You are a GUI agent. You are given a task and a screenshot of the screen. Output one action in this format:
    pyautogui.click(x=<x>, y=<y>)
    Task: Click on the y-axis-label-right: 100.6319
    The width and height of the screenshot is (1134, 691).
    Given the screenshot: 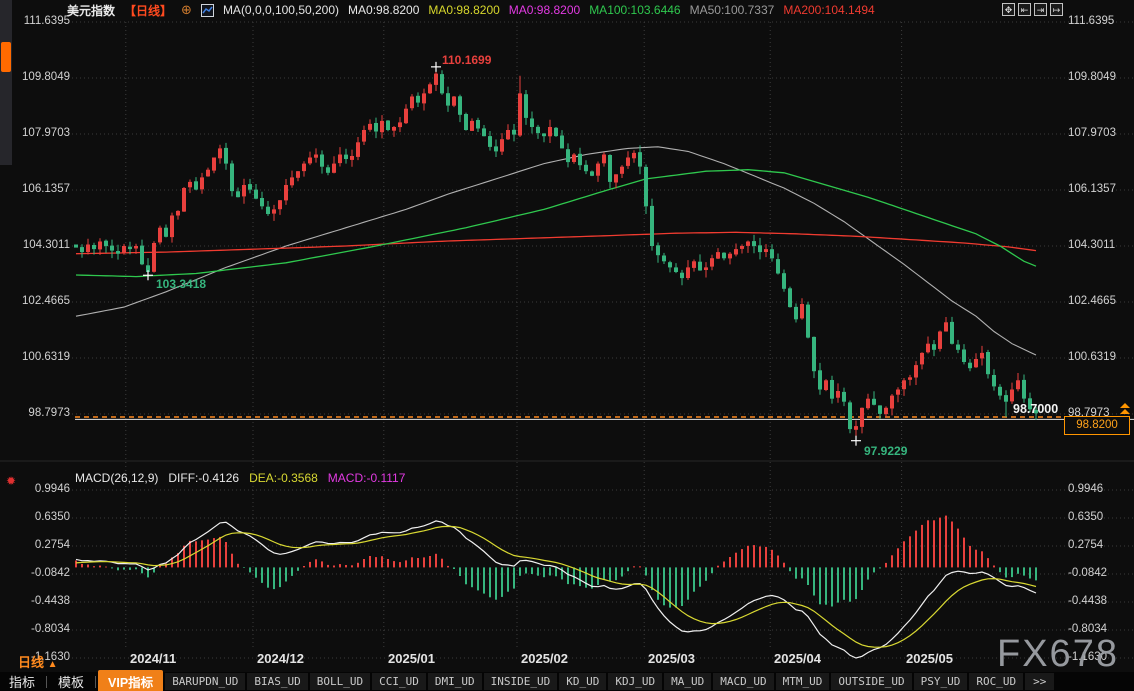 What is the action you would take?
    pyautogui.click(x=1092, y=357)
    